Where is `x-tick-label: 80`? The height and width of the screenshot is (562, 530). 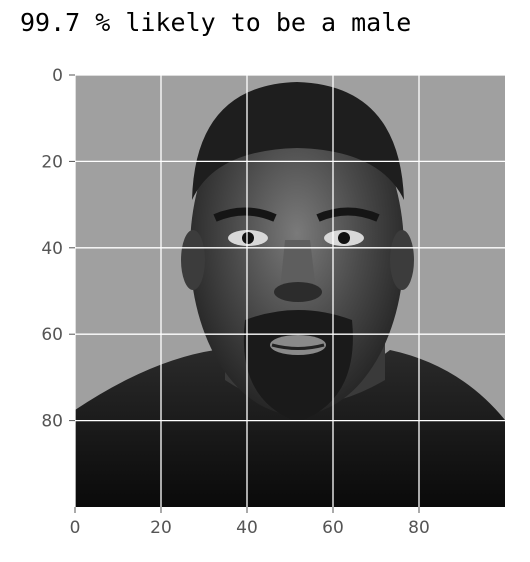 x-tick-label: 80 is located at coordinates (419, 528).